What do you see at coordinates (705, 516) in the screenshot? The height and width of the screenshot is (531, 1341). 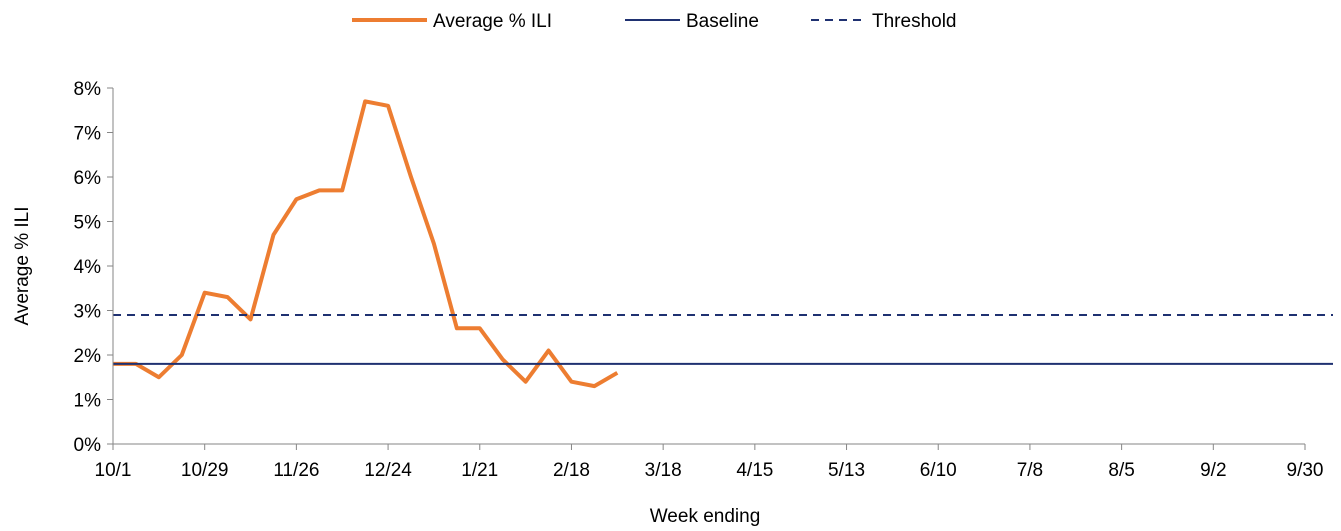 I see `x-axis-title: Week ending` at bounding box center [705, 516].